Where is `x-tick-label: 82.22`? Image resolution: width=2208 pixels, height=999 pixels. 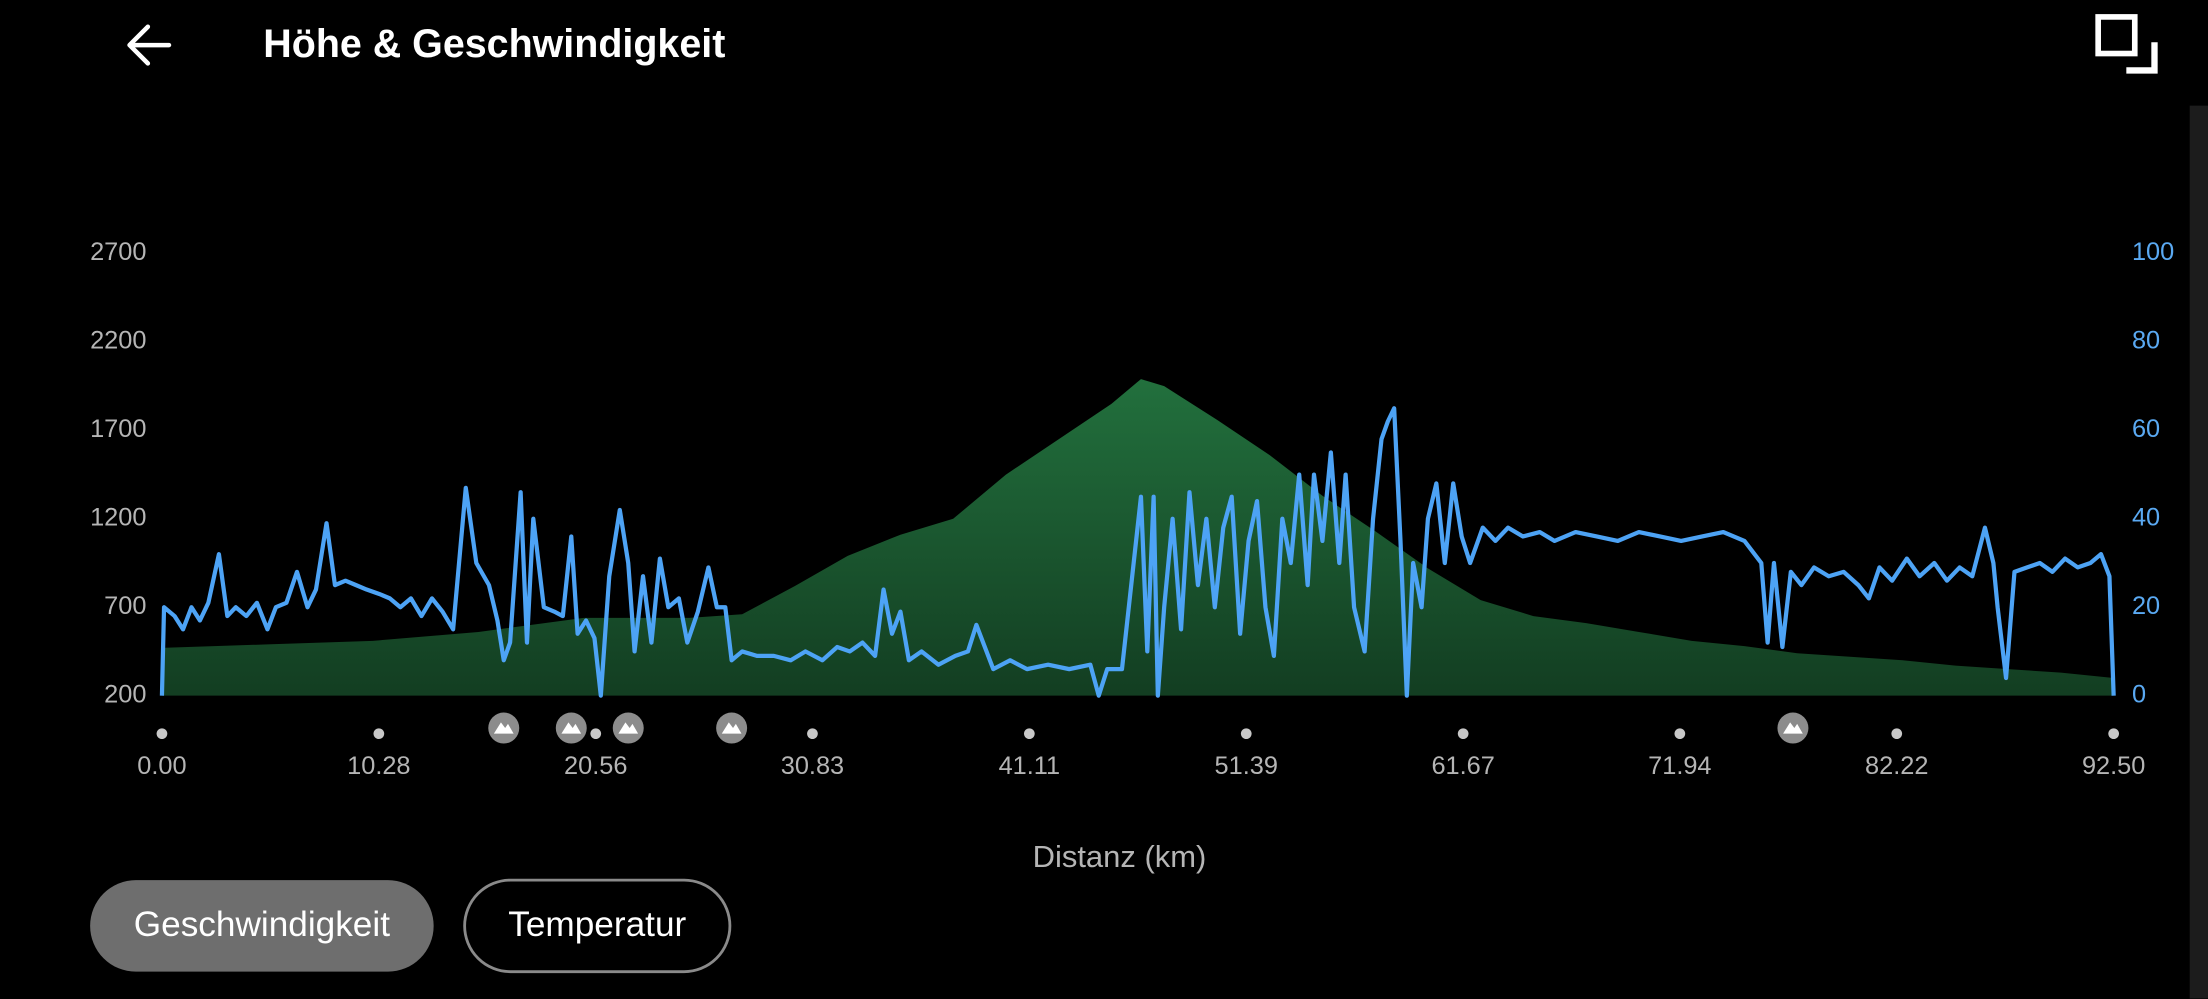 x-tick-label: 82.22 is located at coordinates (1896, 766).